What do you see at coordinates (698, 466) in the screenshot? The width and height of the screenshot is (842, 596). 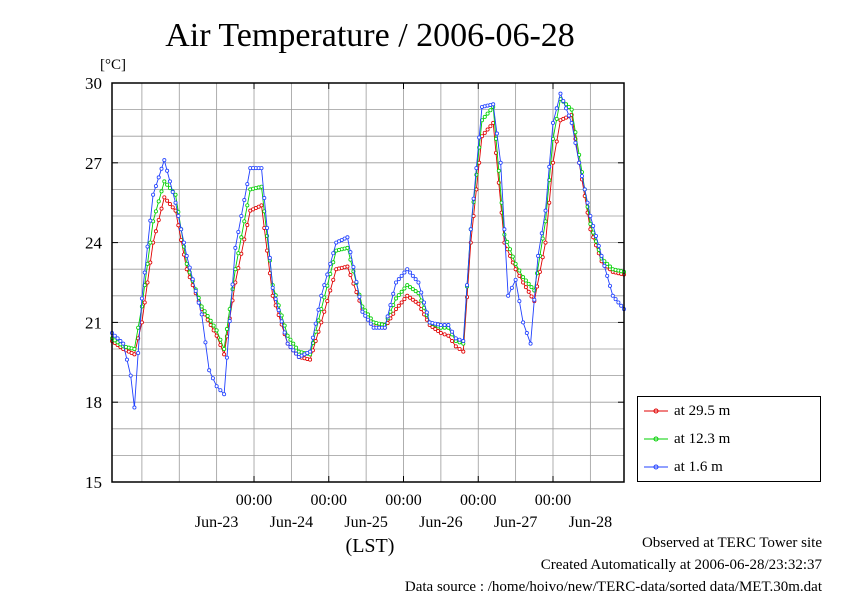 I see `legend-label-1-6m: at 1.6 m` at bounding box center [698, 466].